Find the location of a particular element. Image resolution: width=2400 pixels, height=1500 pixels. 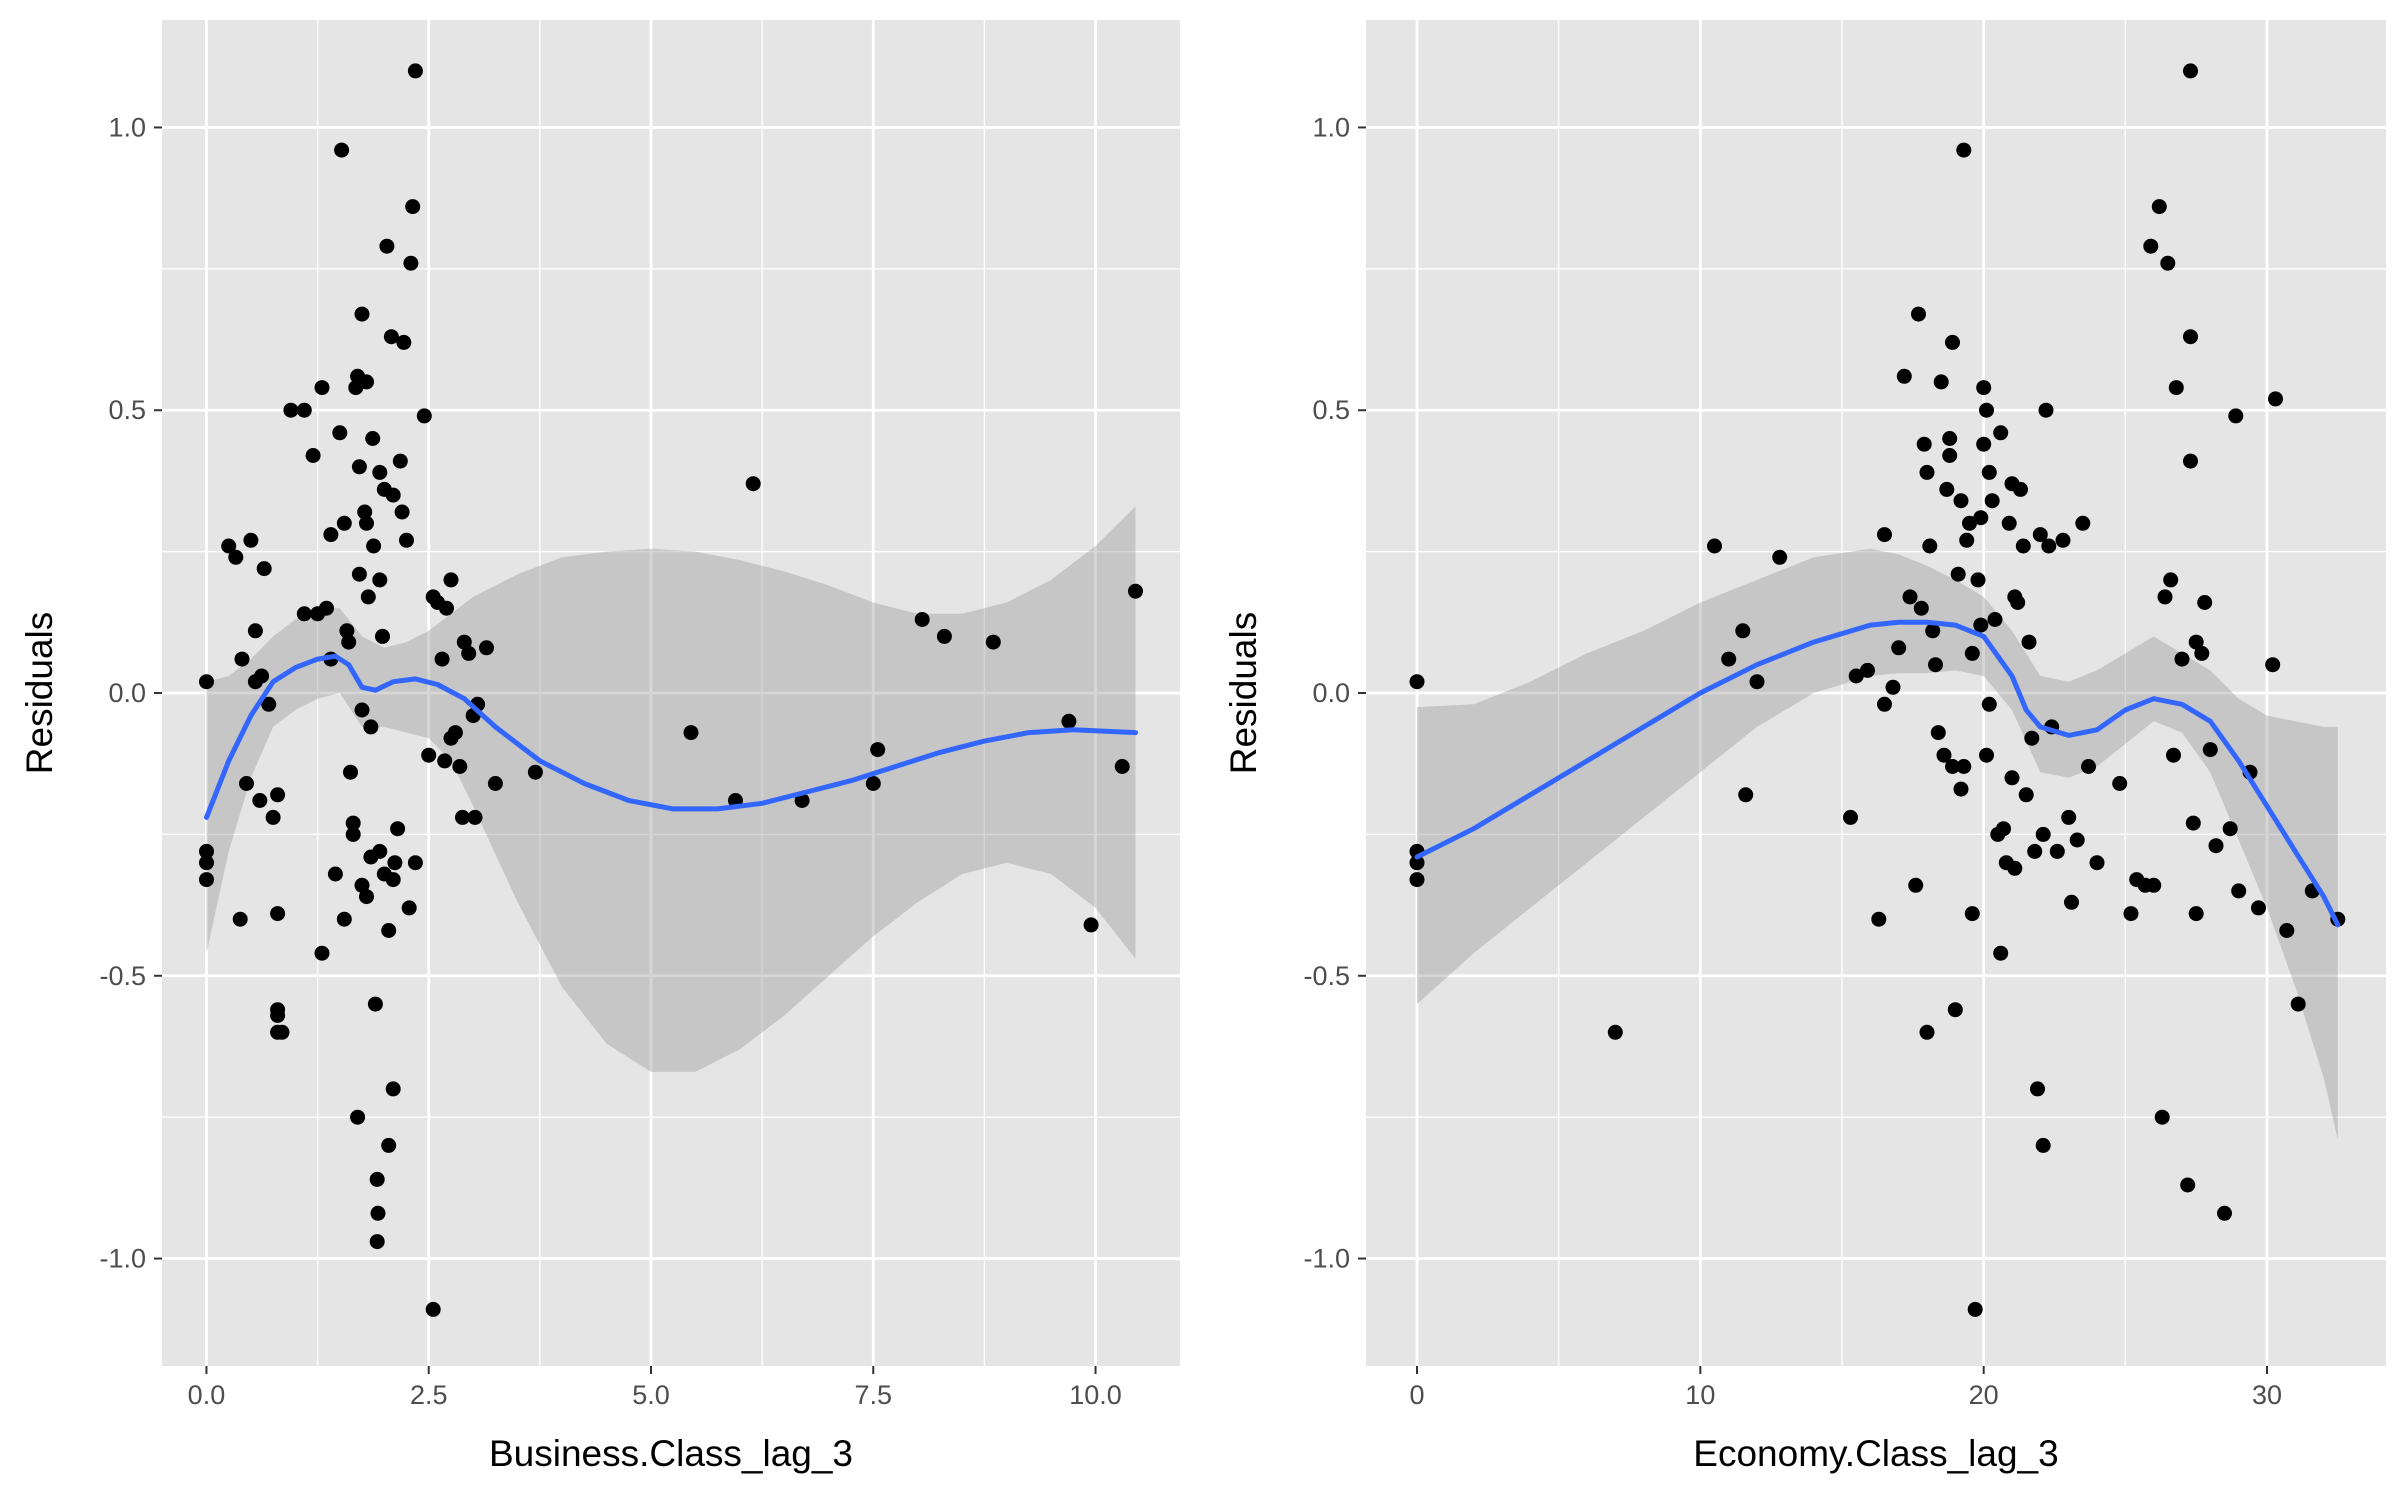

smooth-line is located at coordinates (1877, 773).